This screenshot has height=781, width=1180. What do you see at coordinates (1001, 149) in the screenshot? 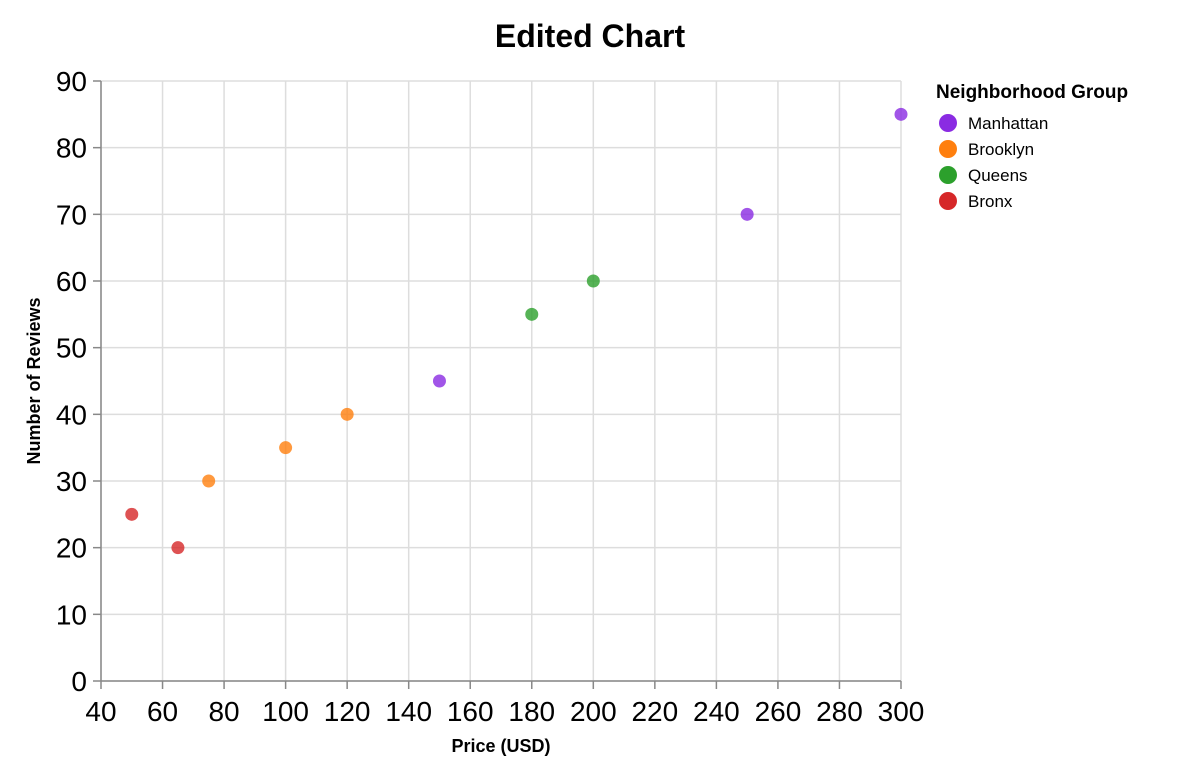
I see `legend-label-brooklyn: Brooklyn` at bounding box center [1001, 149].